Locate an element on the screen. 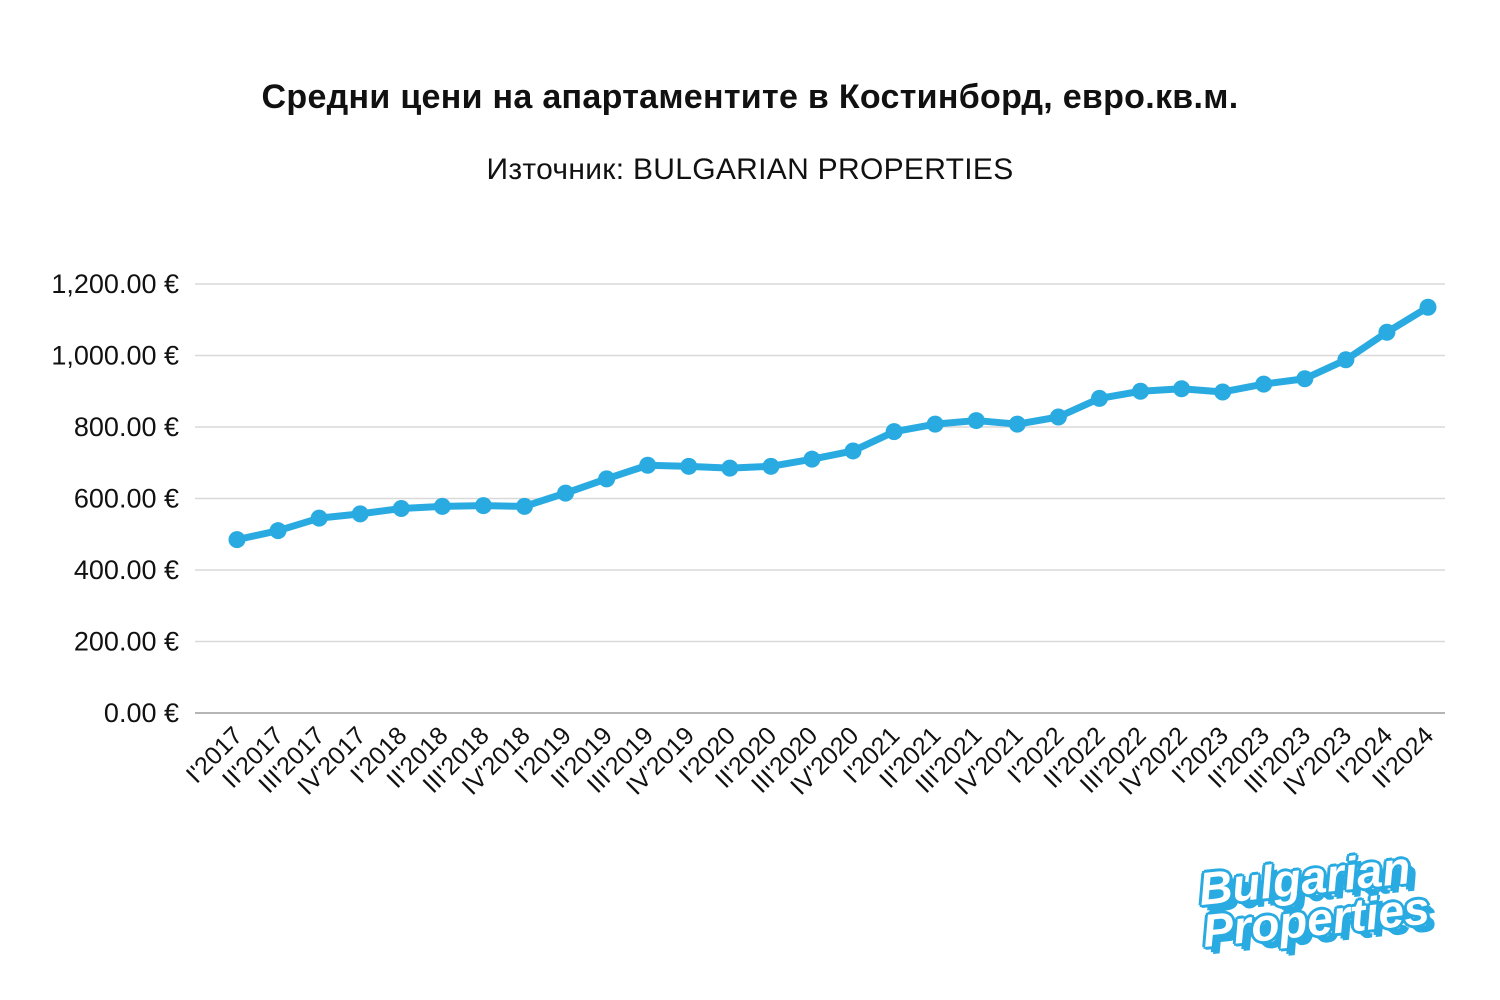 The width and height of the screenshot is (1500, 1000). y-axis-tick-label: 600.00 € is located at coordinates (126, 499).